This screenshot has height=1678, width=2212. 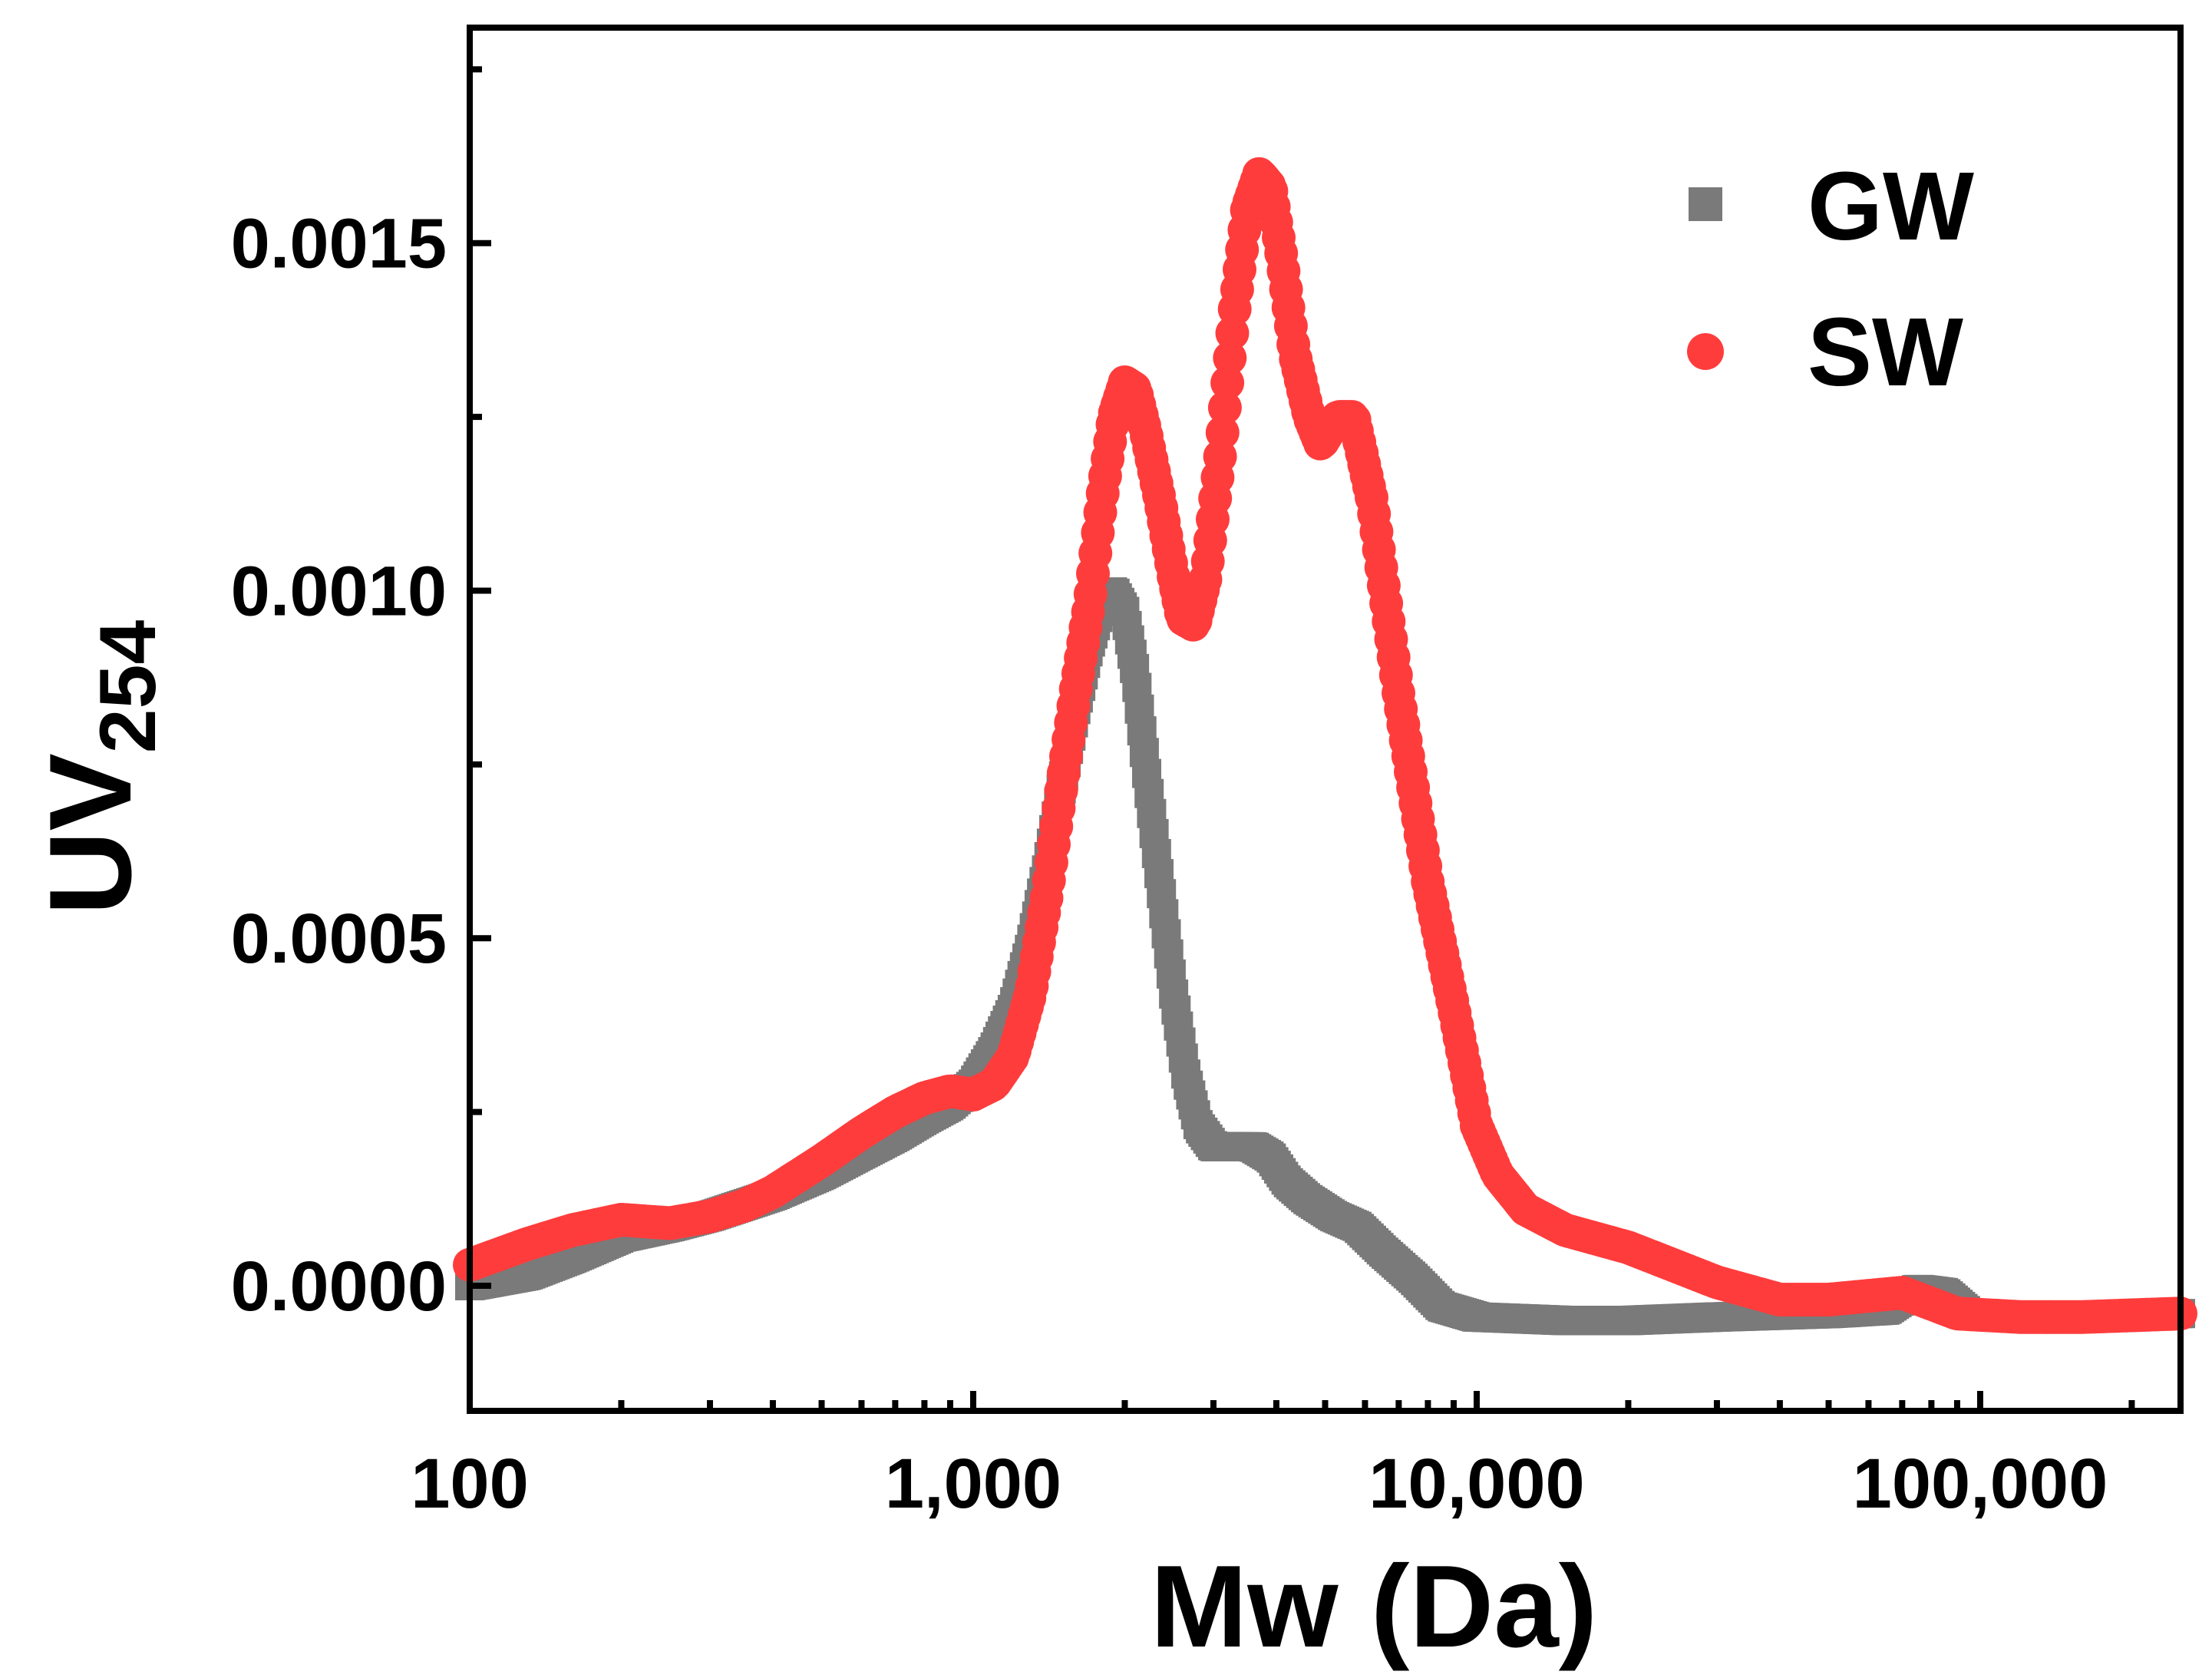 I want to click on svg-text: UV254, so click(x=99, y=768).